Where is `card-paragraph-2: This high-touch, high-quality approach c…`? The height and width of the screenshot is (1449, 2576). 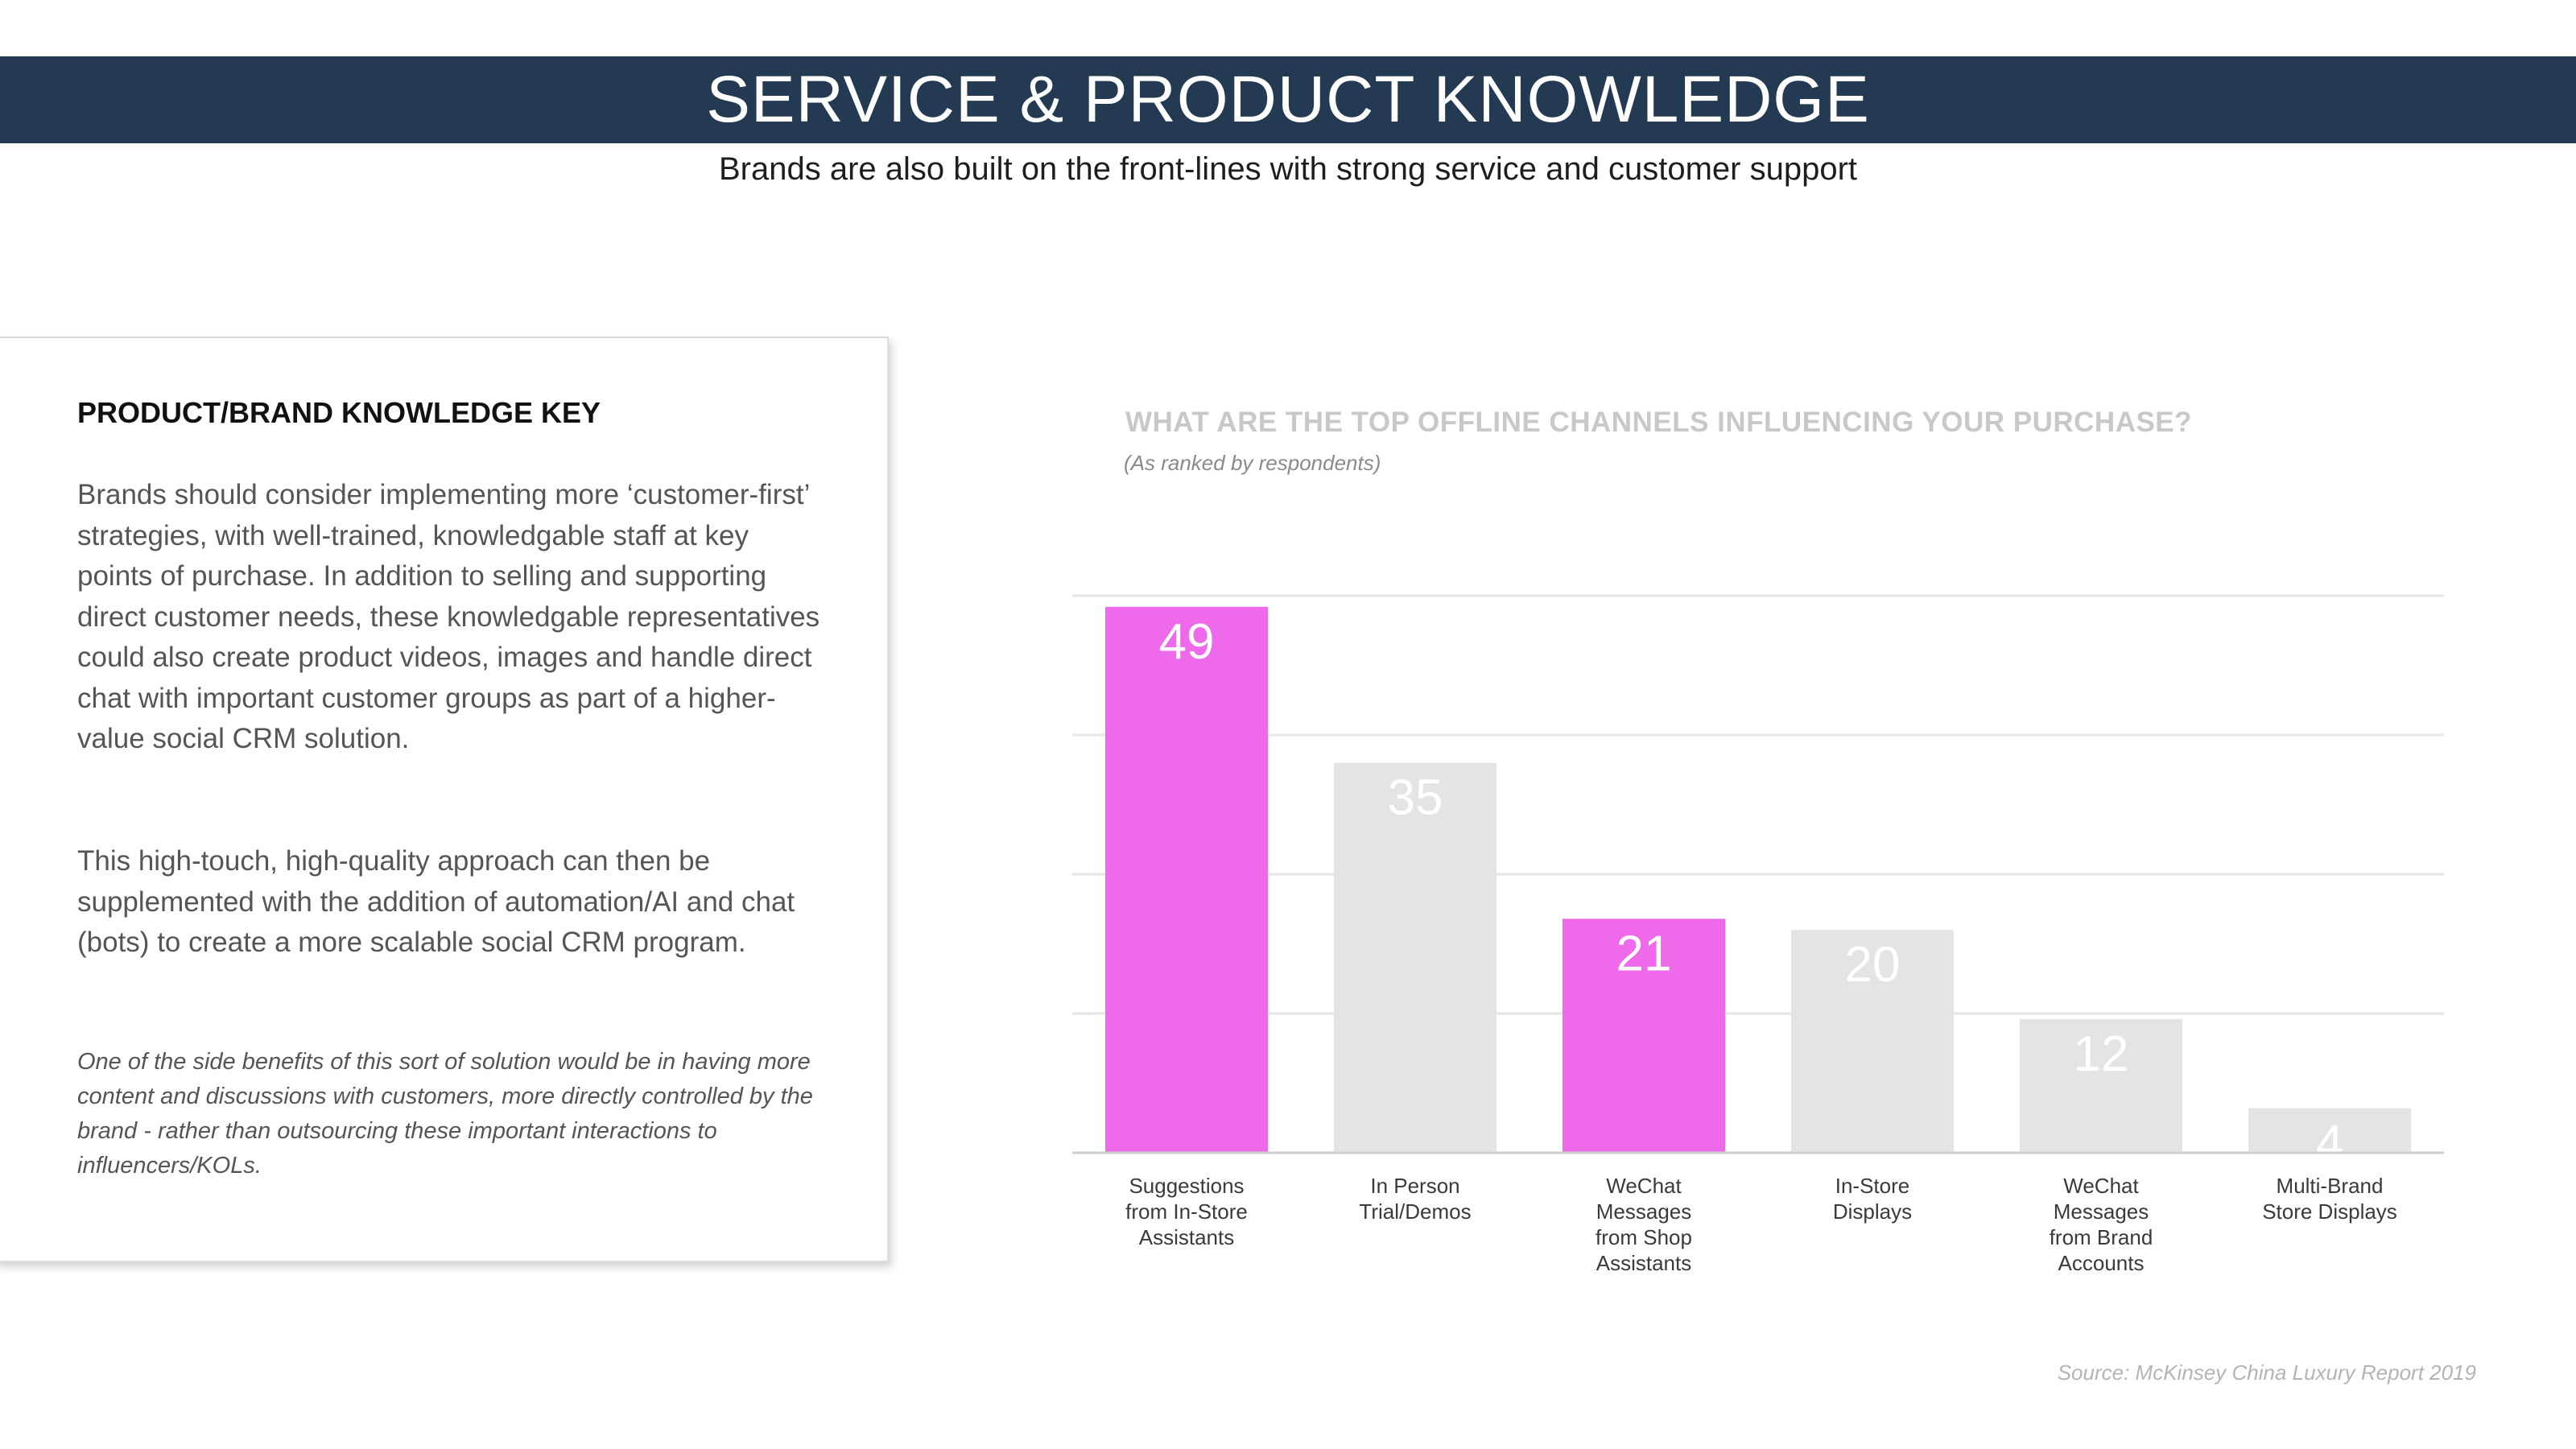 card-paragraph-2: This high-touch, high-quality approach c… is located at coordinates (436, 901).